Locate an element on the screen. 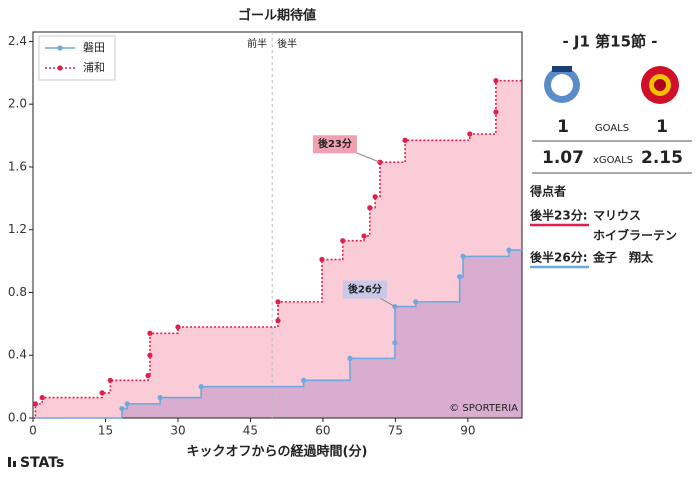 Image resolution: width=700 pixels, height=478 pixels. scorer-name: ホイブラーテン is located at coordinates (635, 235).